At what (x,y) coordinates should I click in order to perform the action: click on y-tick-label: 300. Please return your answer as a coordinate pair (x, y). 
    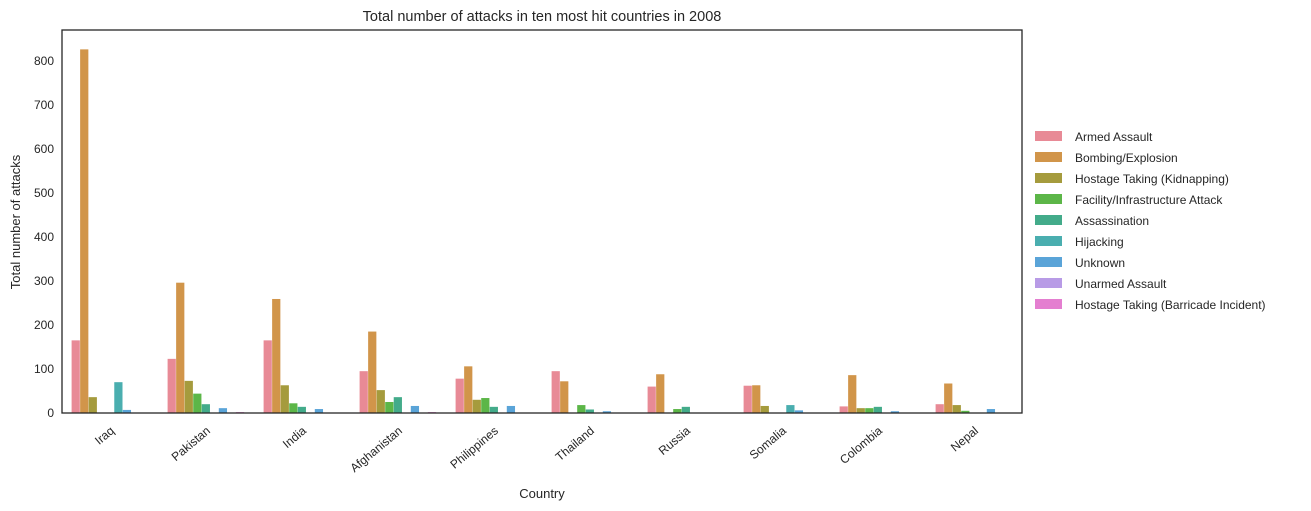
    Looking at the image, I should click on (44, 281).